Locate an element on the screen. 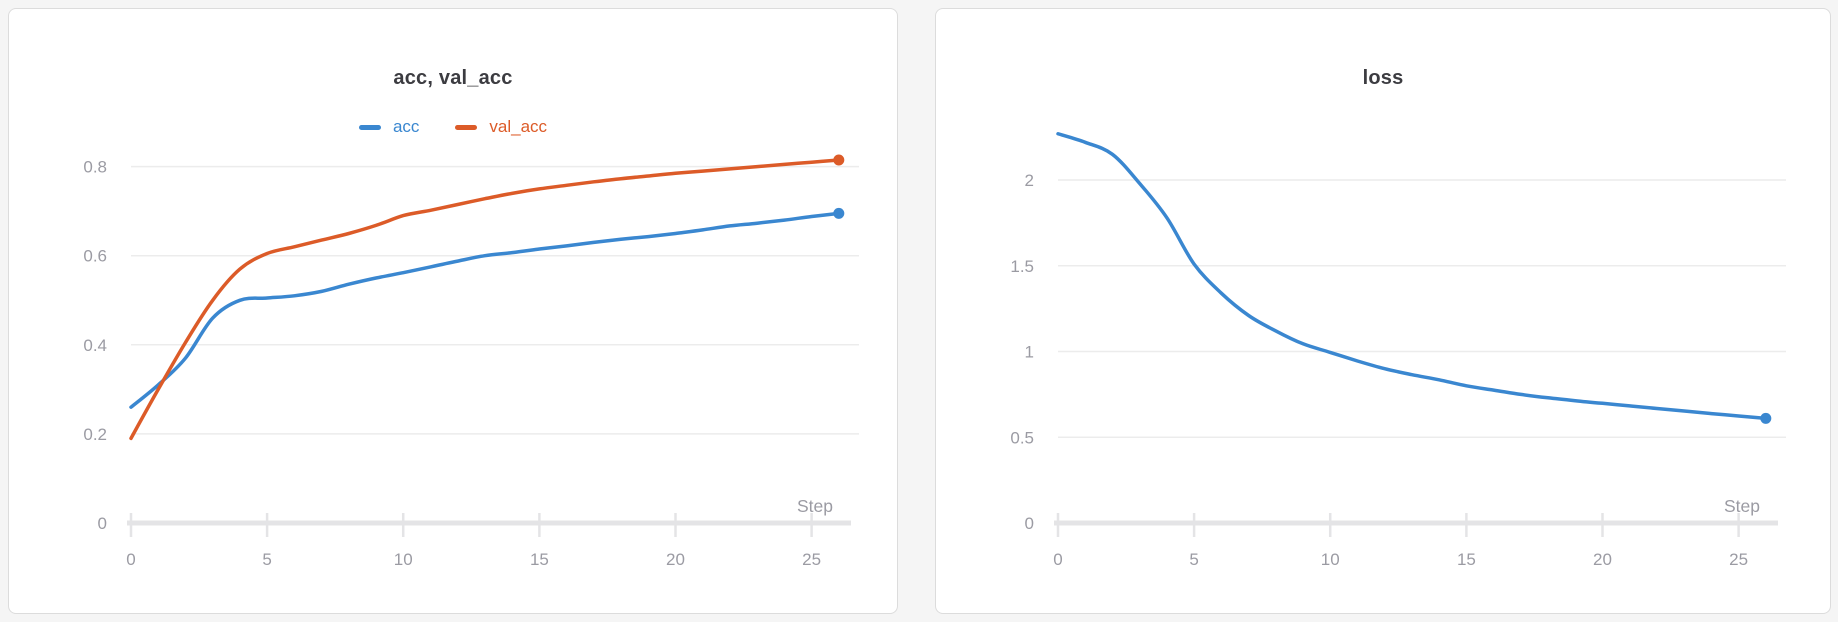  y-tick-label: 0.4 is located at coordinates (95, 345).